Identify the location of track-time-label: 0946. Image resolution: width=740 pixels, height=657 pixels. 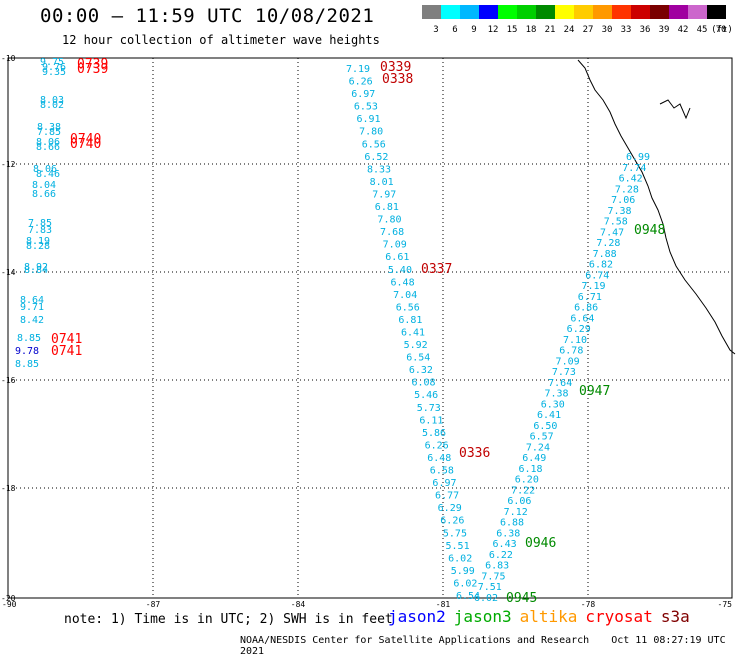
(540, 543).